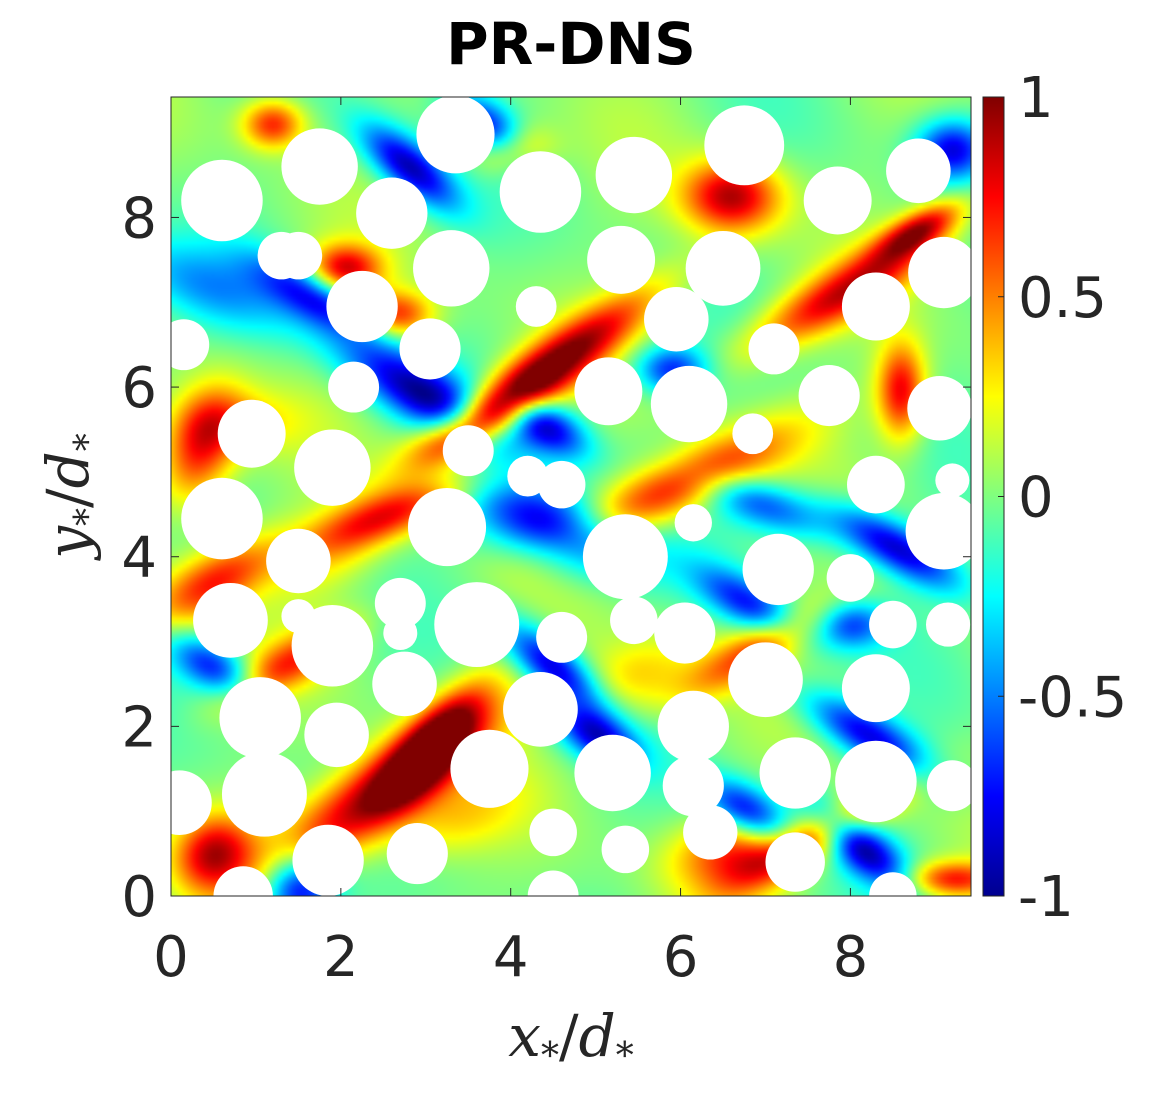  I want to click on x-axis-label-slash: /, so click(569, 1036).